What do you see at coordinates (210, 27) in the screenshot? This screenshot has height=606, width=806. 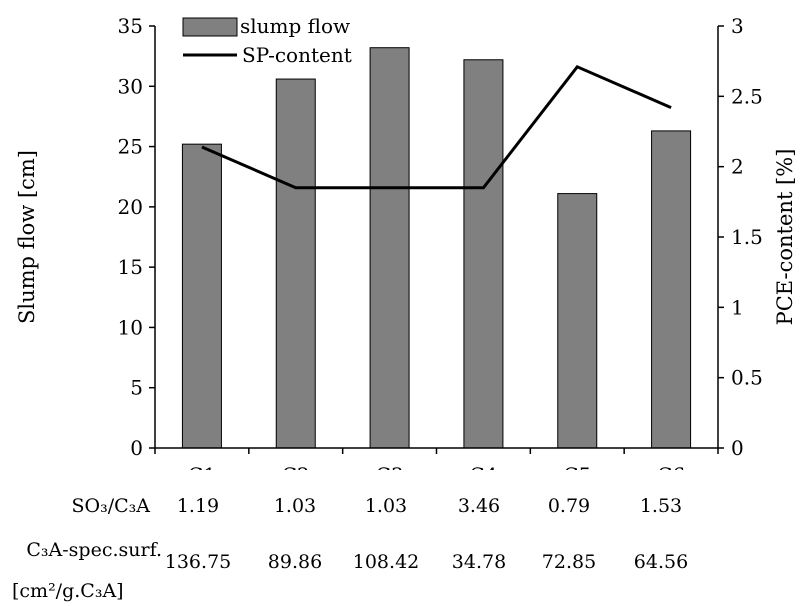 I see `legend-swatch-slump-flow` at bounding box center [210, 27].